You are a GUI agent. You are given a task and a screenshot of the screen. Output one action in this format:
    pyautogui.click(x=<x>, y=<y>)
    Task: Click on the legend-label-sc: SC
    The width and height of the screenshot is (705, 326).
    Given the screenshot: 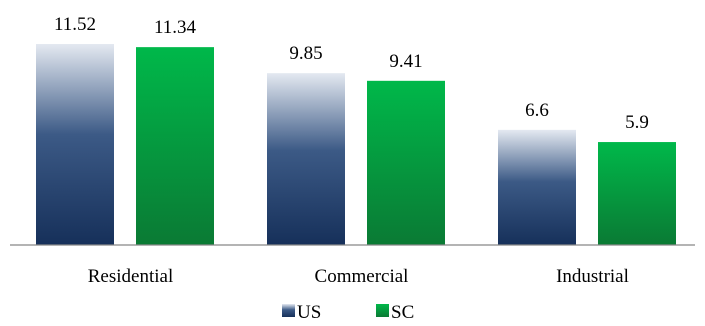 What is the action you would take?
    pyautogui.click(x=402, y=311)
    